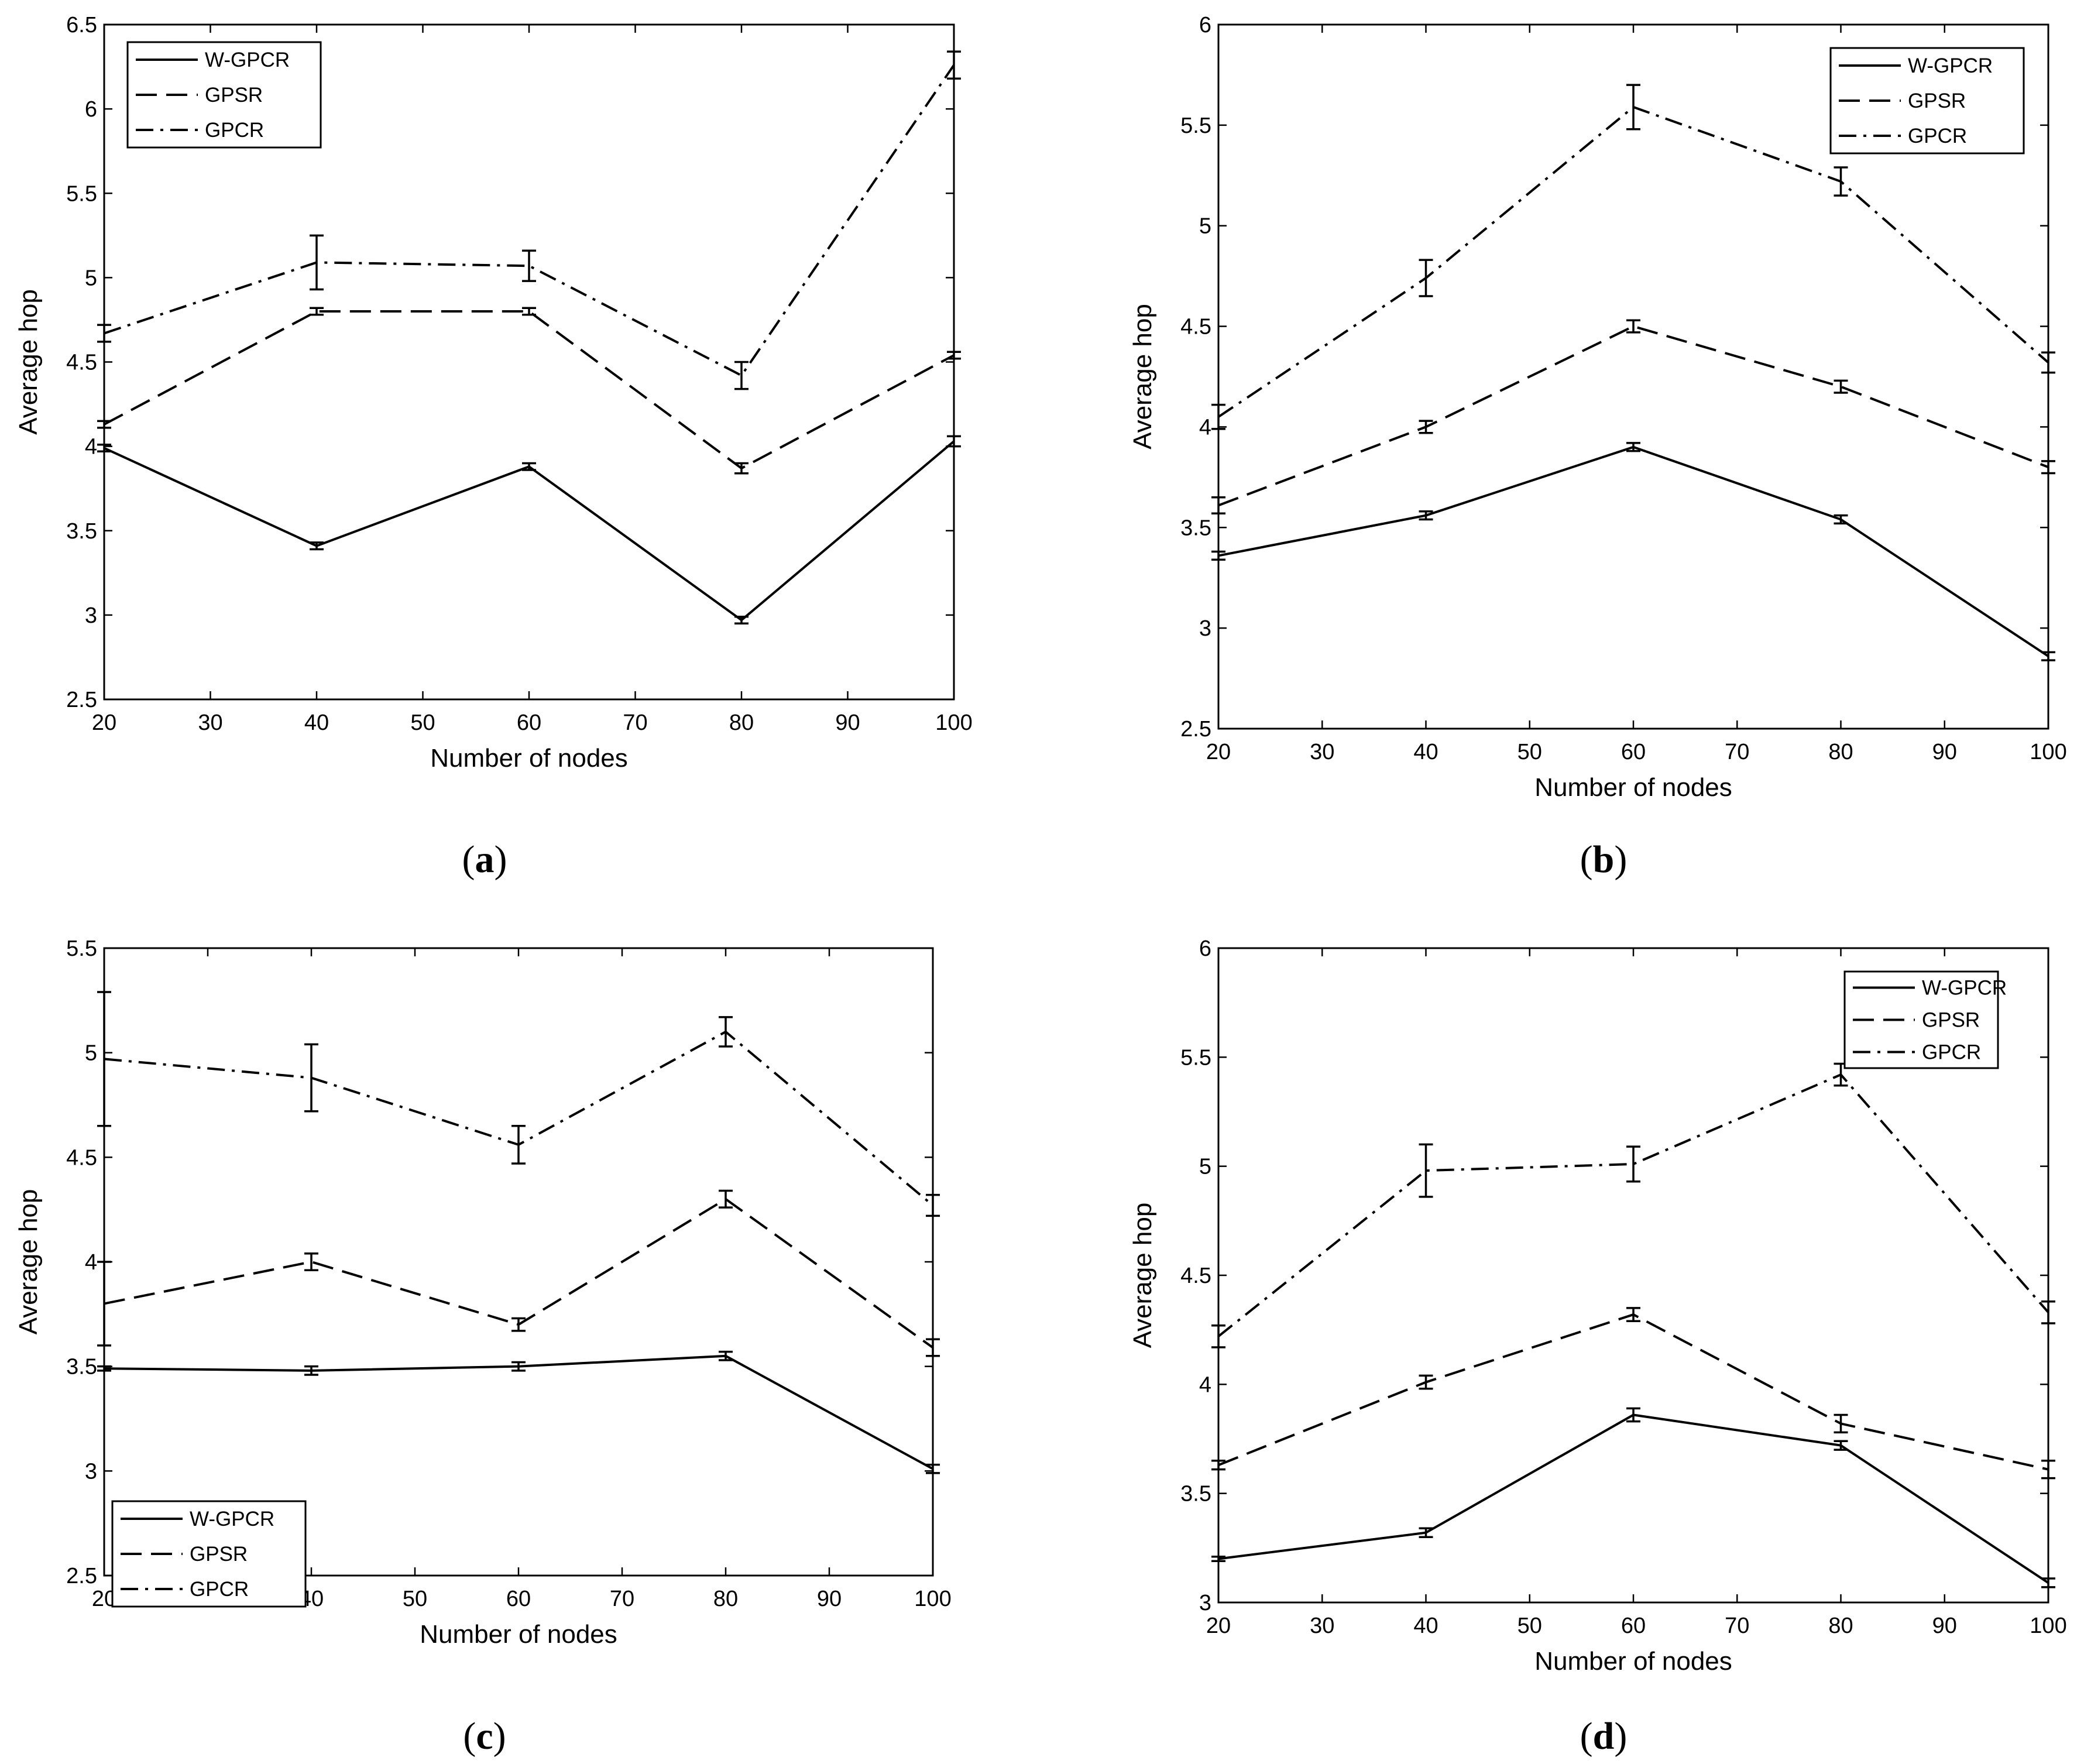 This screenshot has height=1764, width=2084. Describe the element at coordinates (484, 1737) in the screenshot. I see `panel-label-letter: c` at that location.